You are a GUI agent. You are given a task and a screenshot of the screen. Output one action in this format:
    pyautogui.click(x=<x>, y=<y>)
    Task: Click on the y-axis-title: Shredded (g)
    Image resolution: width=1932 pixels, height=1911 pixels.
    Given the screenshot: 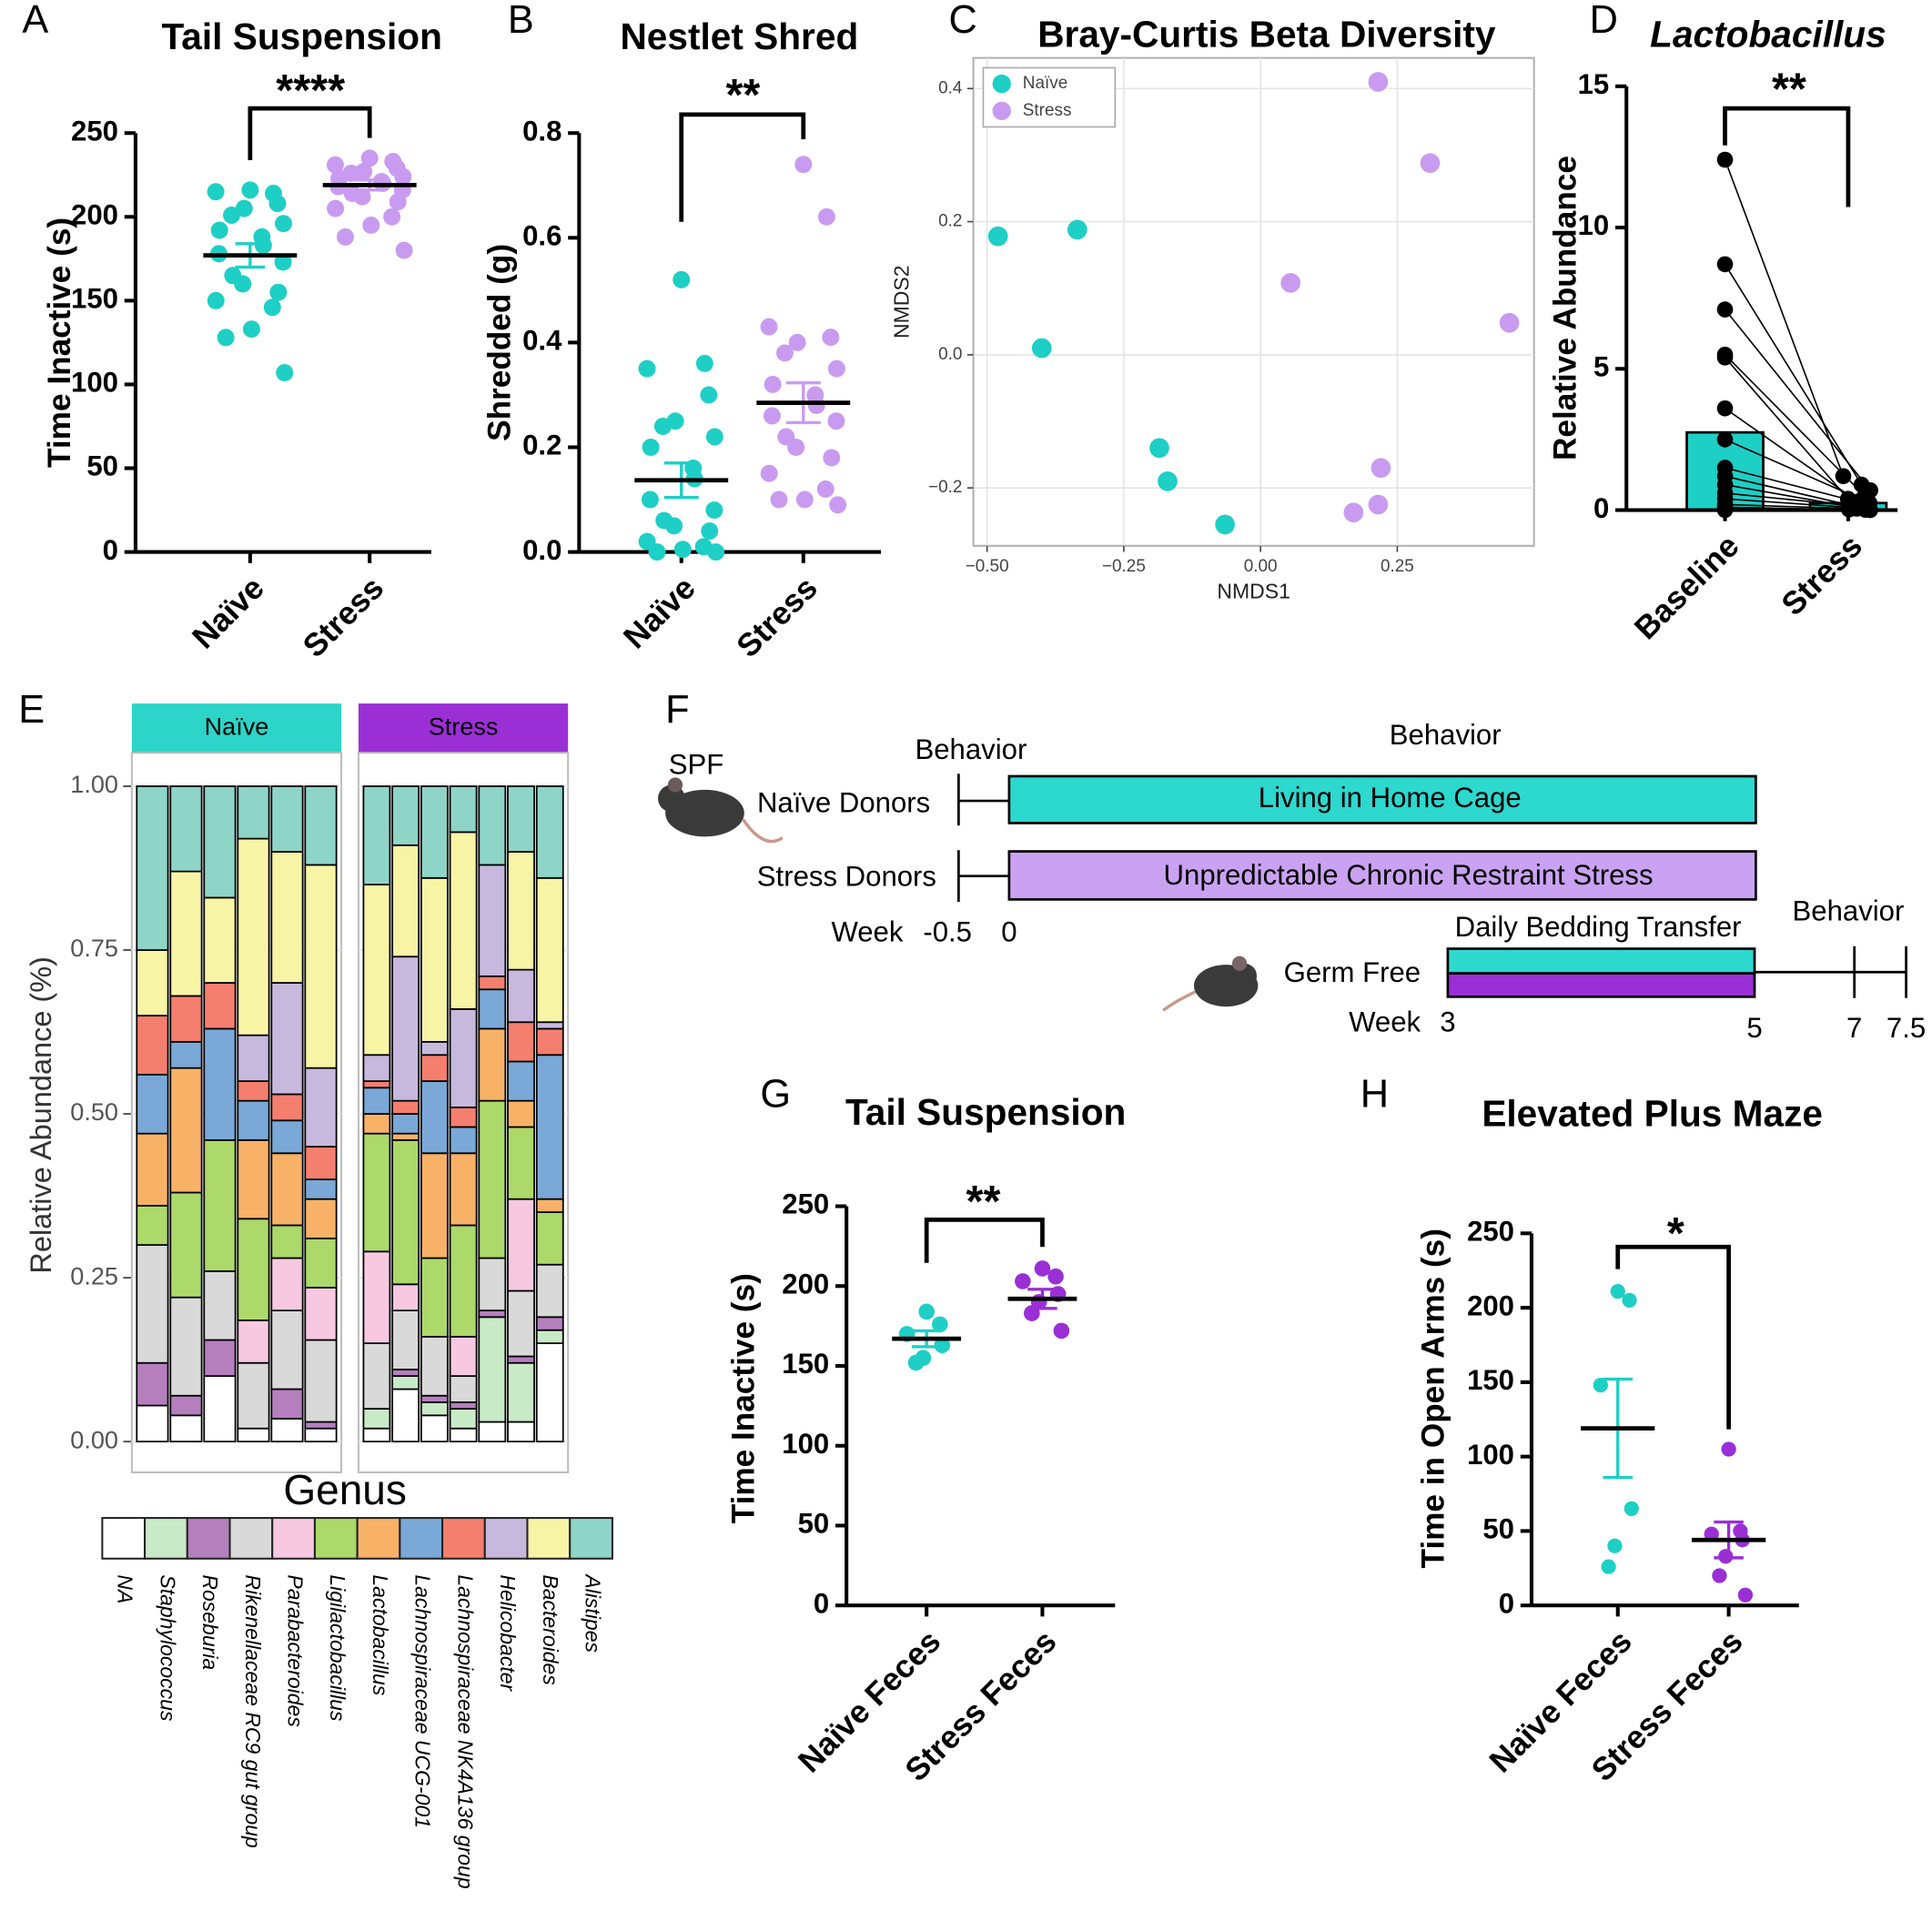 What is the action you would take?
    pyautogui.click(x=499, y=343)
    